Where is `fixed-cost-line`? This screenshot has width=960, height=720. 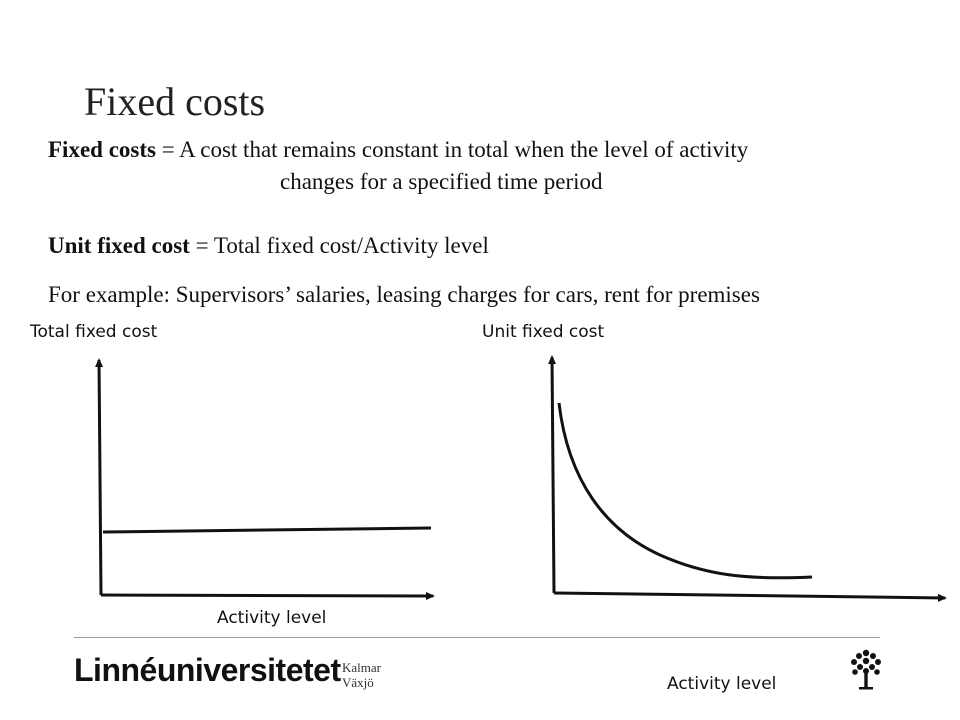
fixed-cost-line is located at coordinates (267, 530).